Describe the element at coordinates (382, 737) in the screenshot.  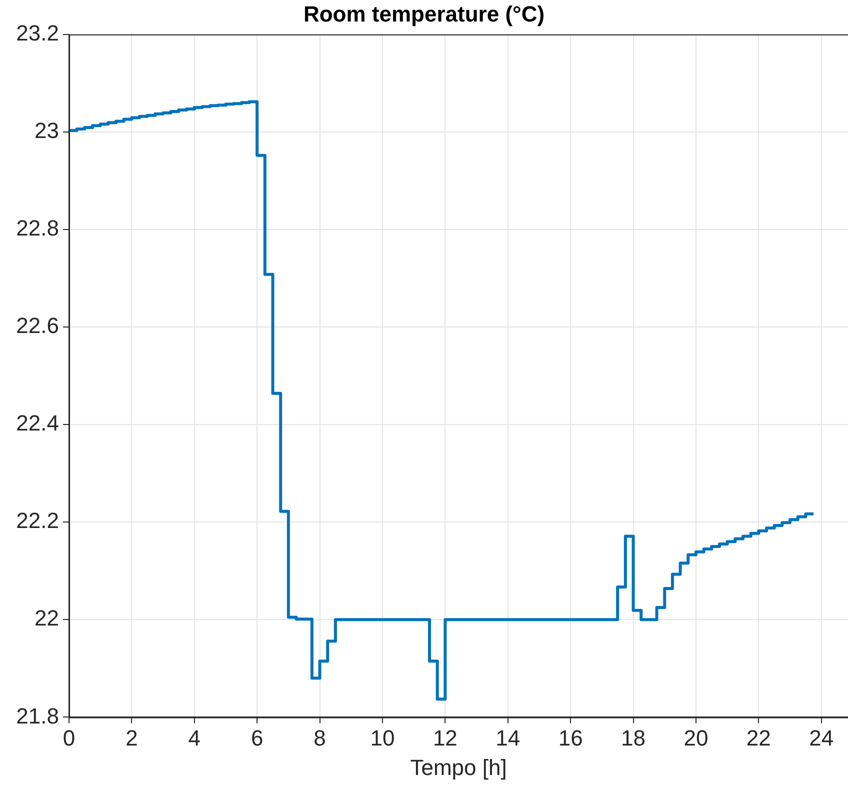
I see `x-tick-label: 10` at that location.